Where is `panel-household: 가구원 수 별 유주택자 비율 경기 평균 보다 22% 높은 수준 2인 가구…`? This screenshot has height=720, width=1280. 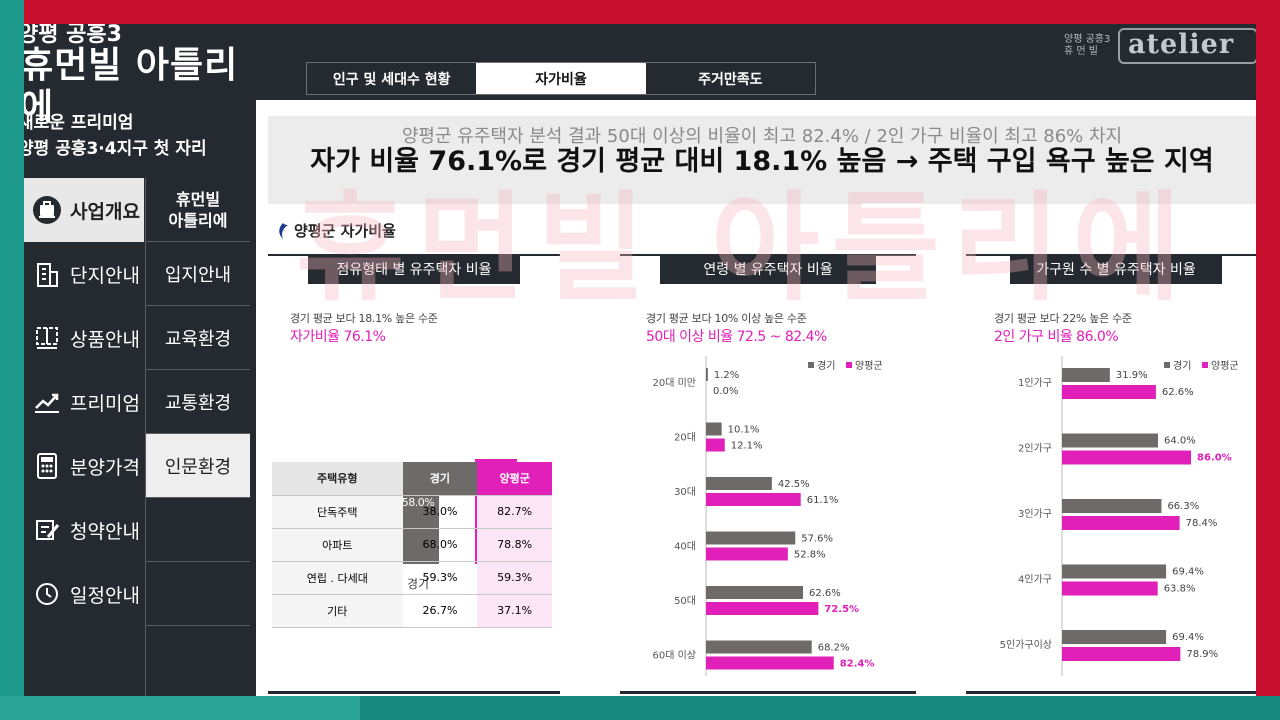
panel-household: 가구원 수 별 유주택자 비율 경기 평균 보다 22% 높은 수준 2인 가구… is located at coordinates (1111, 474).